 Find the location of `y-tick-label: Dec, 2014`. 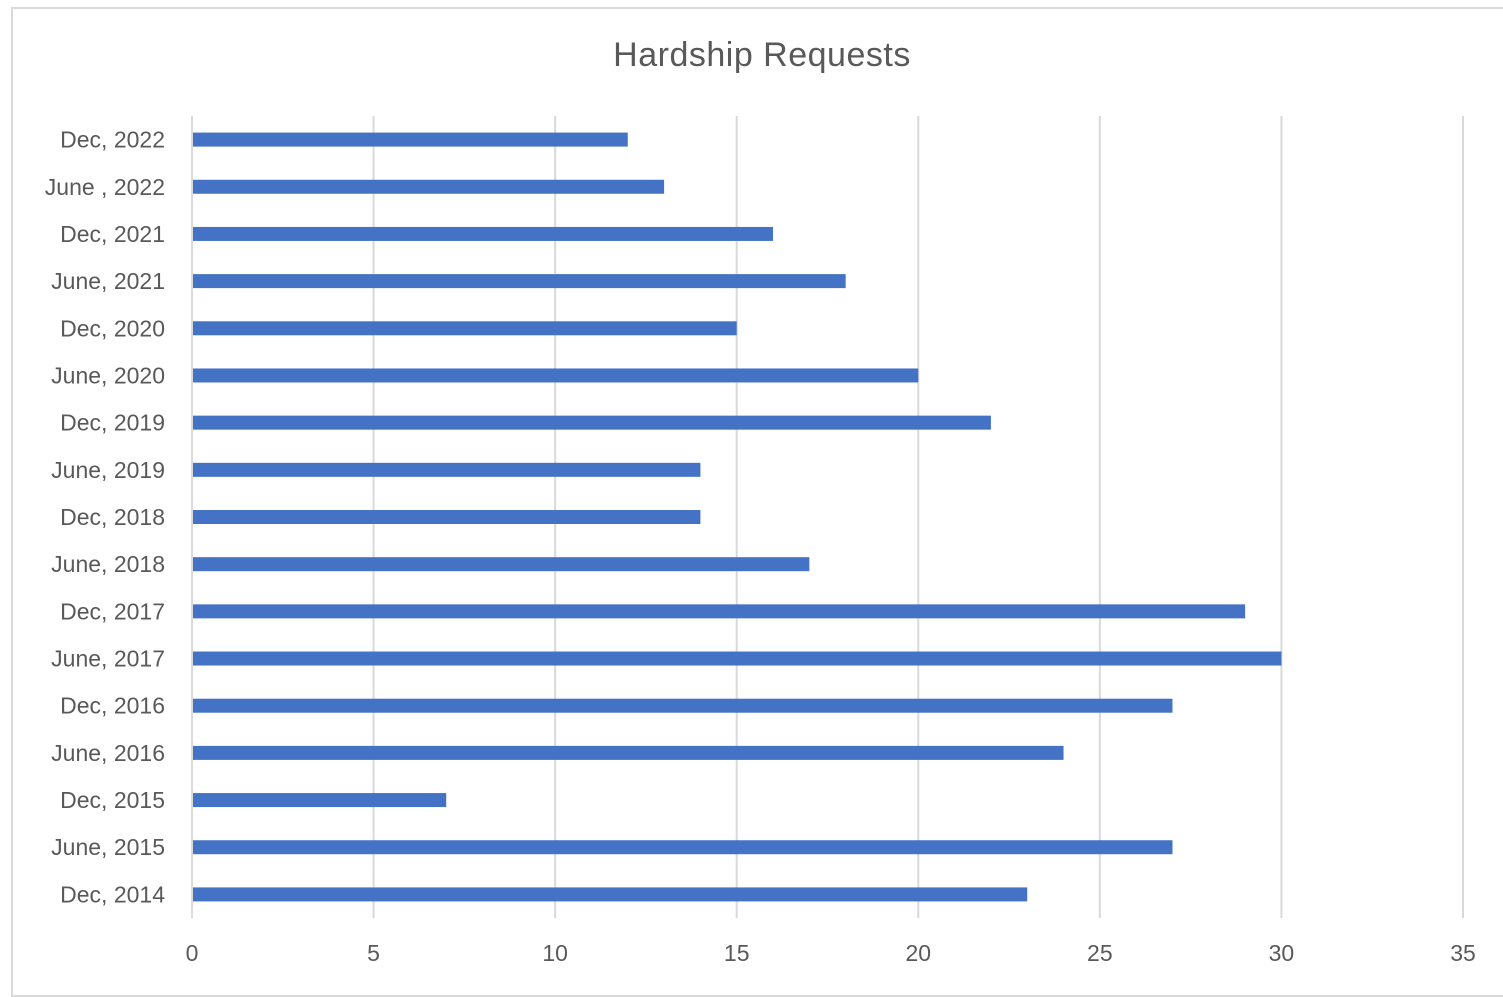

y-tick-label: Dec, 2014 is located at coordinates (112, 894).